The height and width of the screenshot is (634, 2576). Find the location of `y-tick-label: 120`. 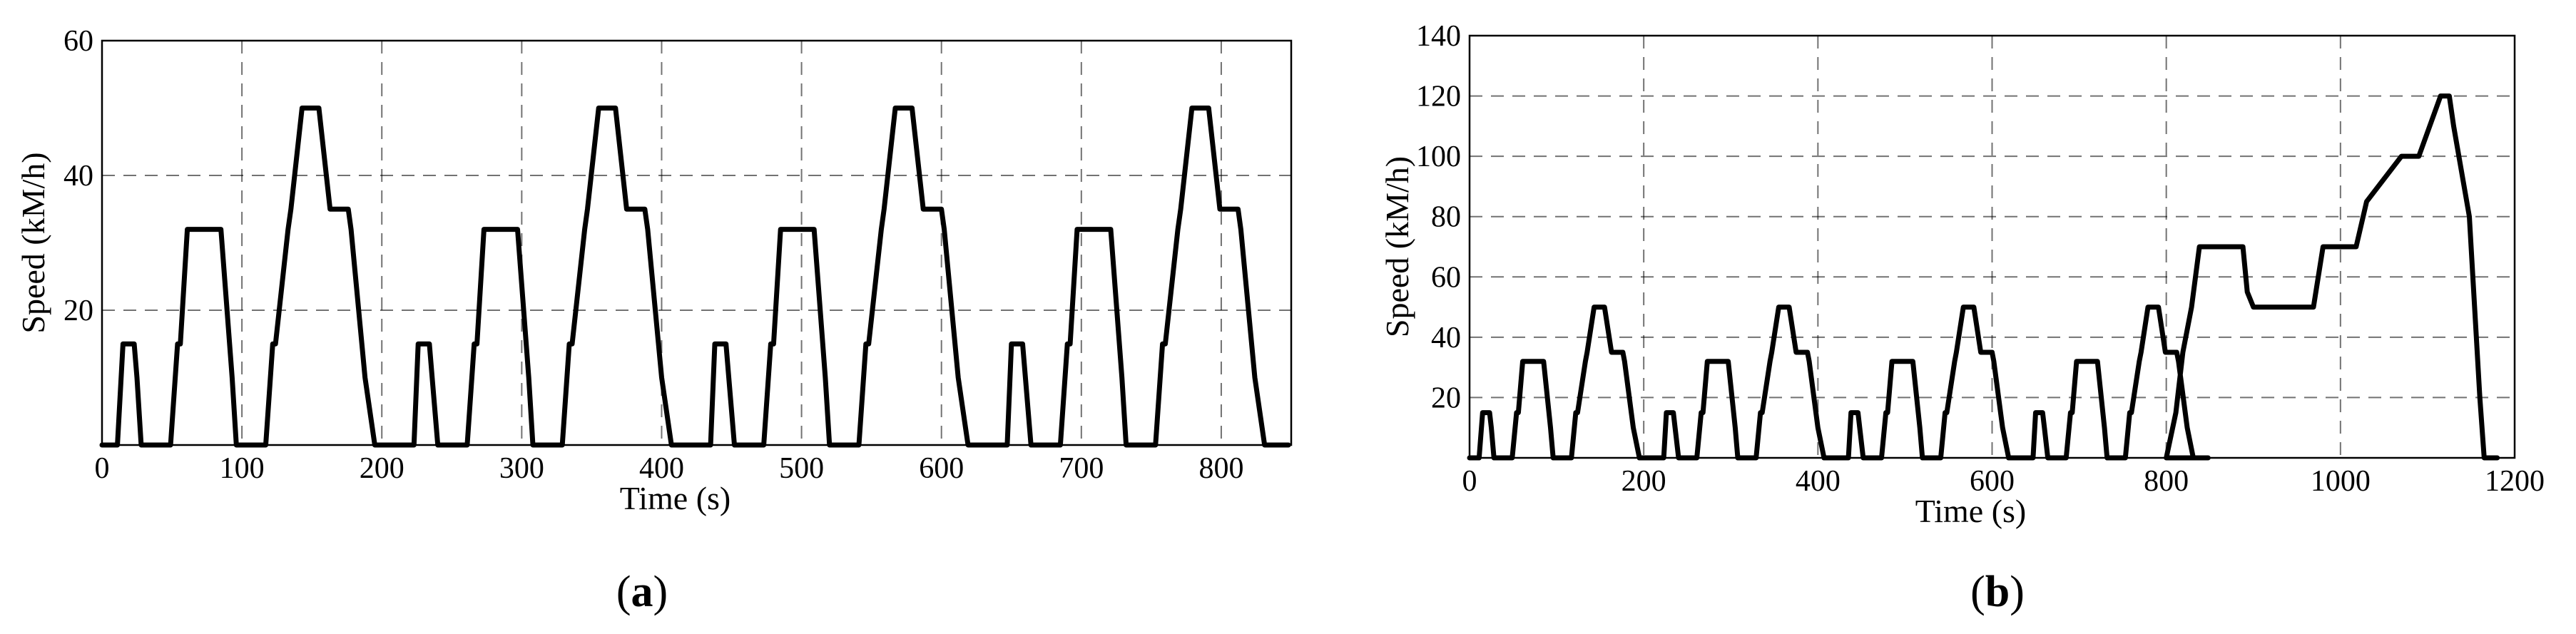

y-tick-label: 120 is located at coordinates (1438, 97).